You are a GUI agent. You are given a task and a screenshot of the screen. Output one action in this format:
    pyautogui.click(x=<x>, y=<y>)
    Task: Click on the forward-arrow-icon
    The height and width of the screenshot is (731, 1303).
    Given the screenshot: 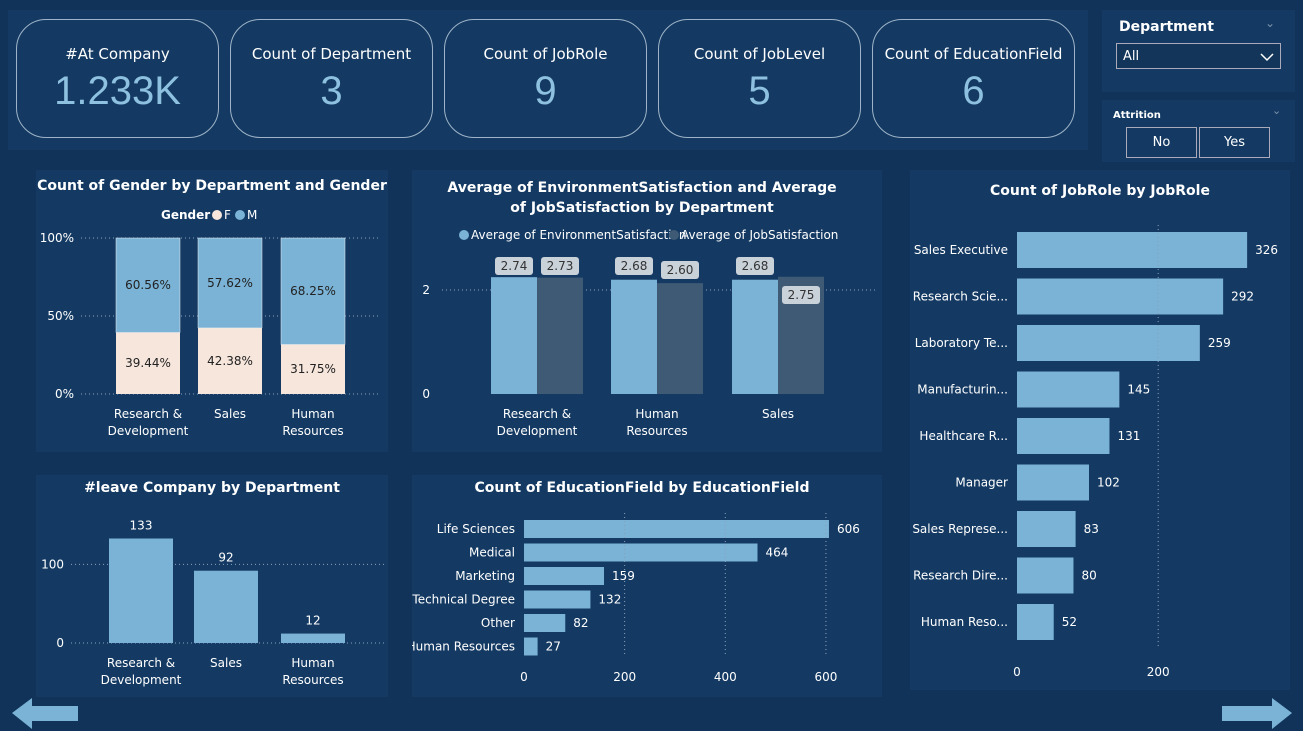 What is the action you would take?
    pyautogui.click(x=1258, y=713)
    